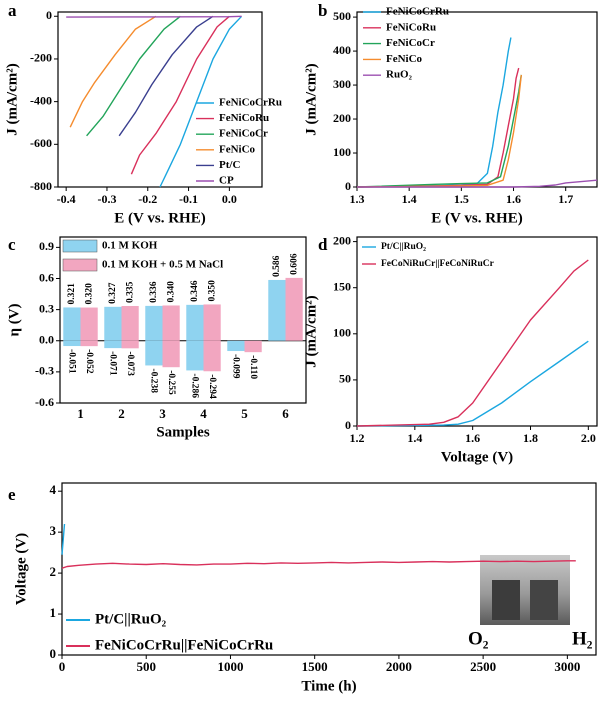 Image resolution: width=602 pixels, height=705 pixels. Describe the element at coordinates (162, 413) in the screenshot. I see `x-tick-label: 3` at that location.